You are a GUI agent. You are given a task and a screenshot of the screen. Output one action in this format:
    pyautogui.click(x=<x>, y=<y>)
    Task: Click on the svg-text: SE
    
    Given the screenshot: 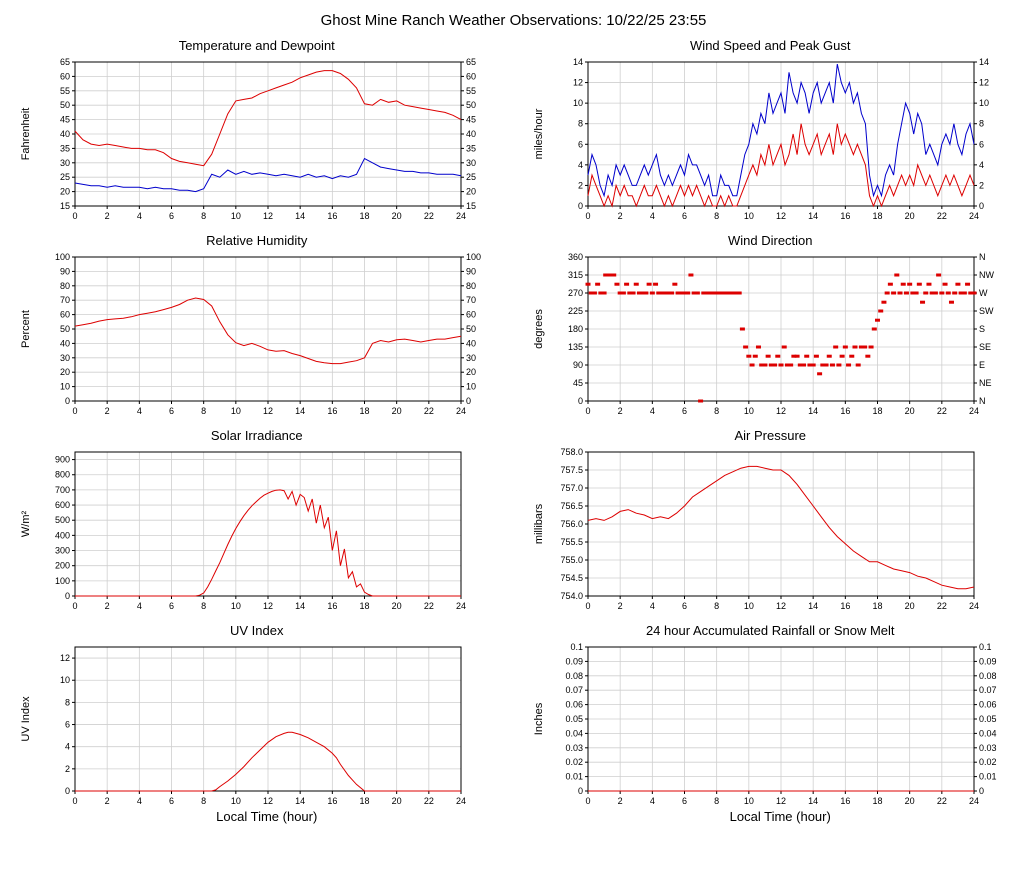 What is the action you would take?
    pyautogui.click(x=985, y=347)
    